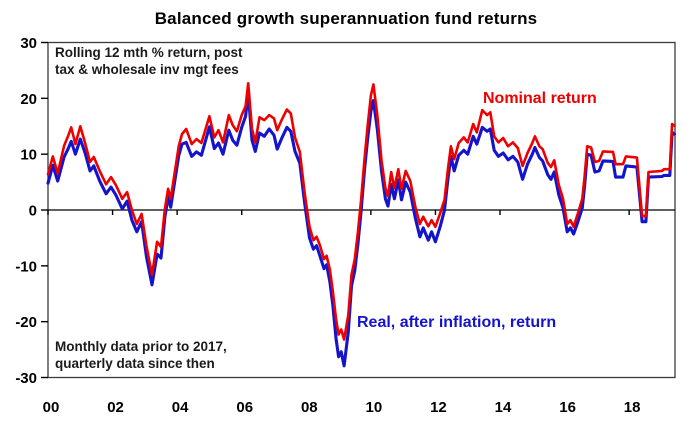  Describe the element at coordinates (244, 407) in the screenshot. I see `x-axis-tick-label: 06` at that location.